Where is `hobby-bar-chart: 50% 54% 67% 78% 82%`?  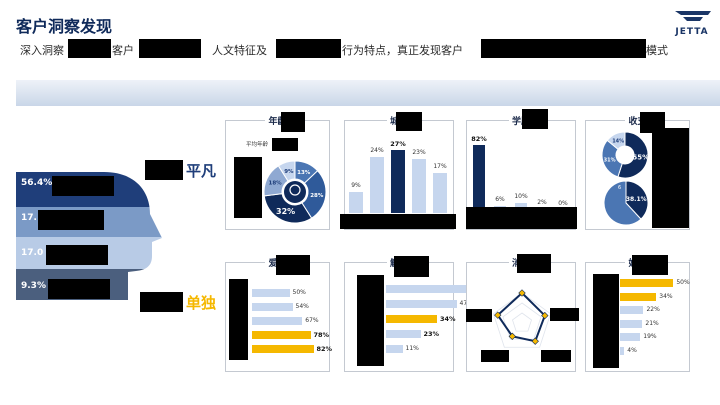
hobby-bar-chart: 50% 54% 67% 78% 82% is located at coordinates (279, 318).